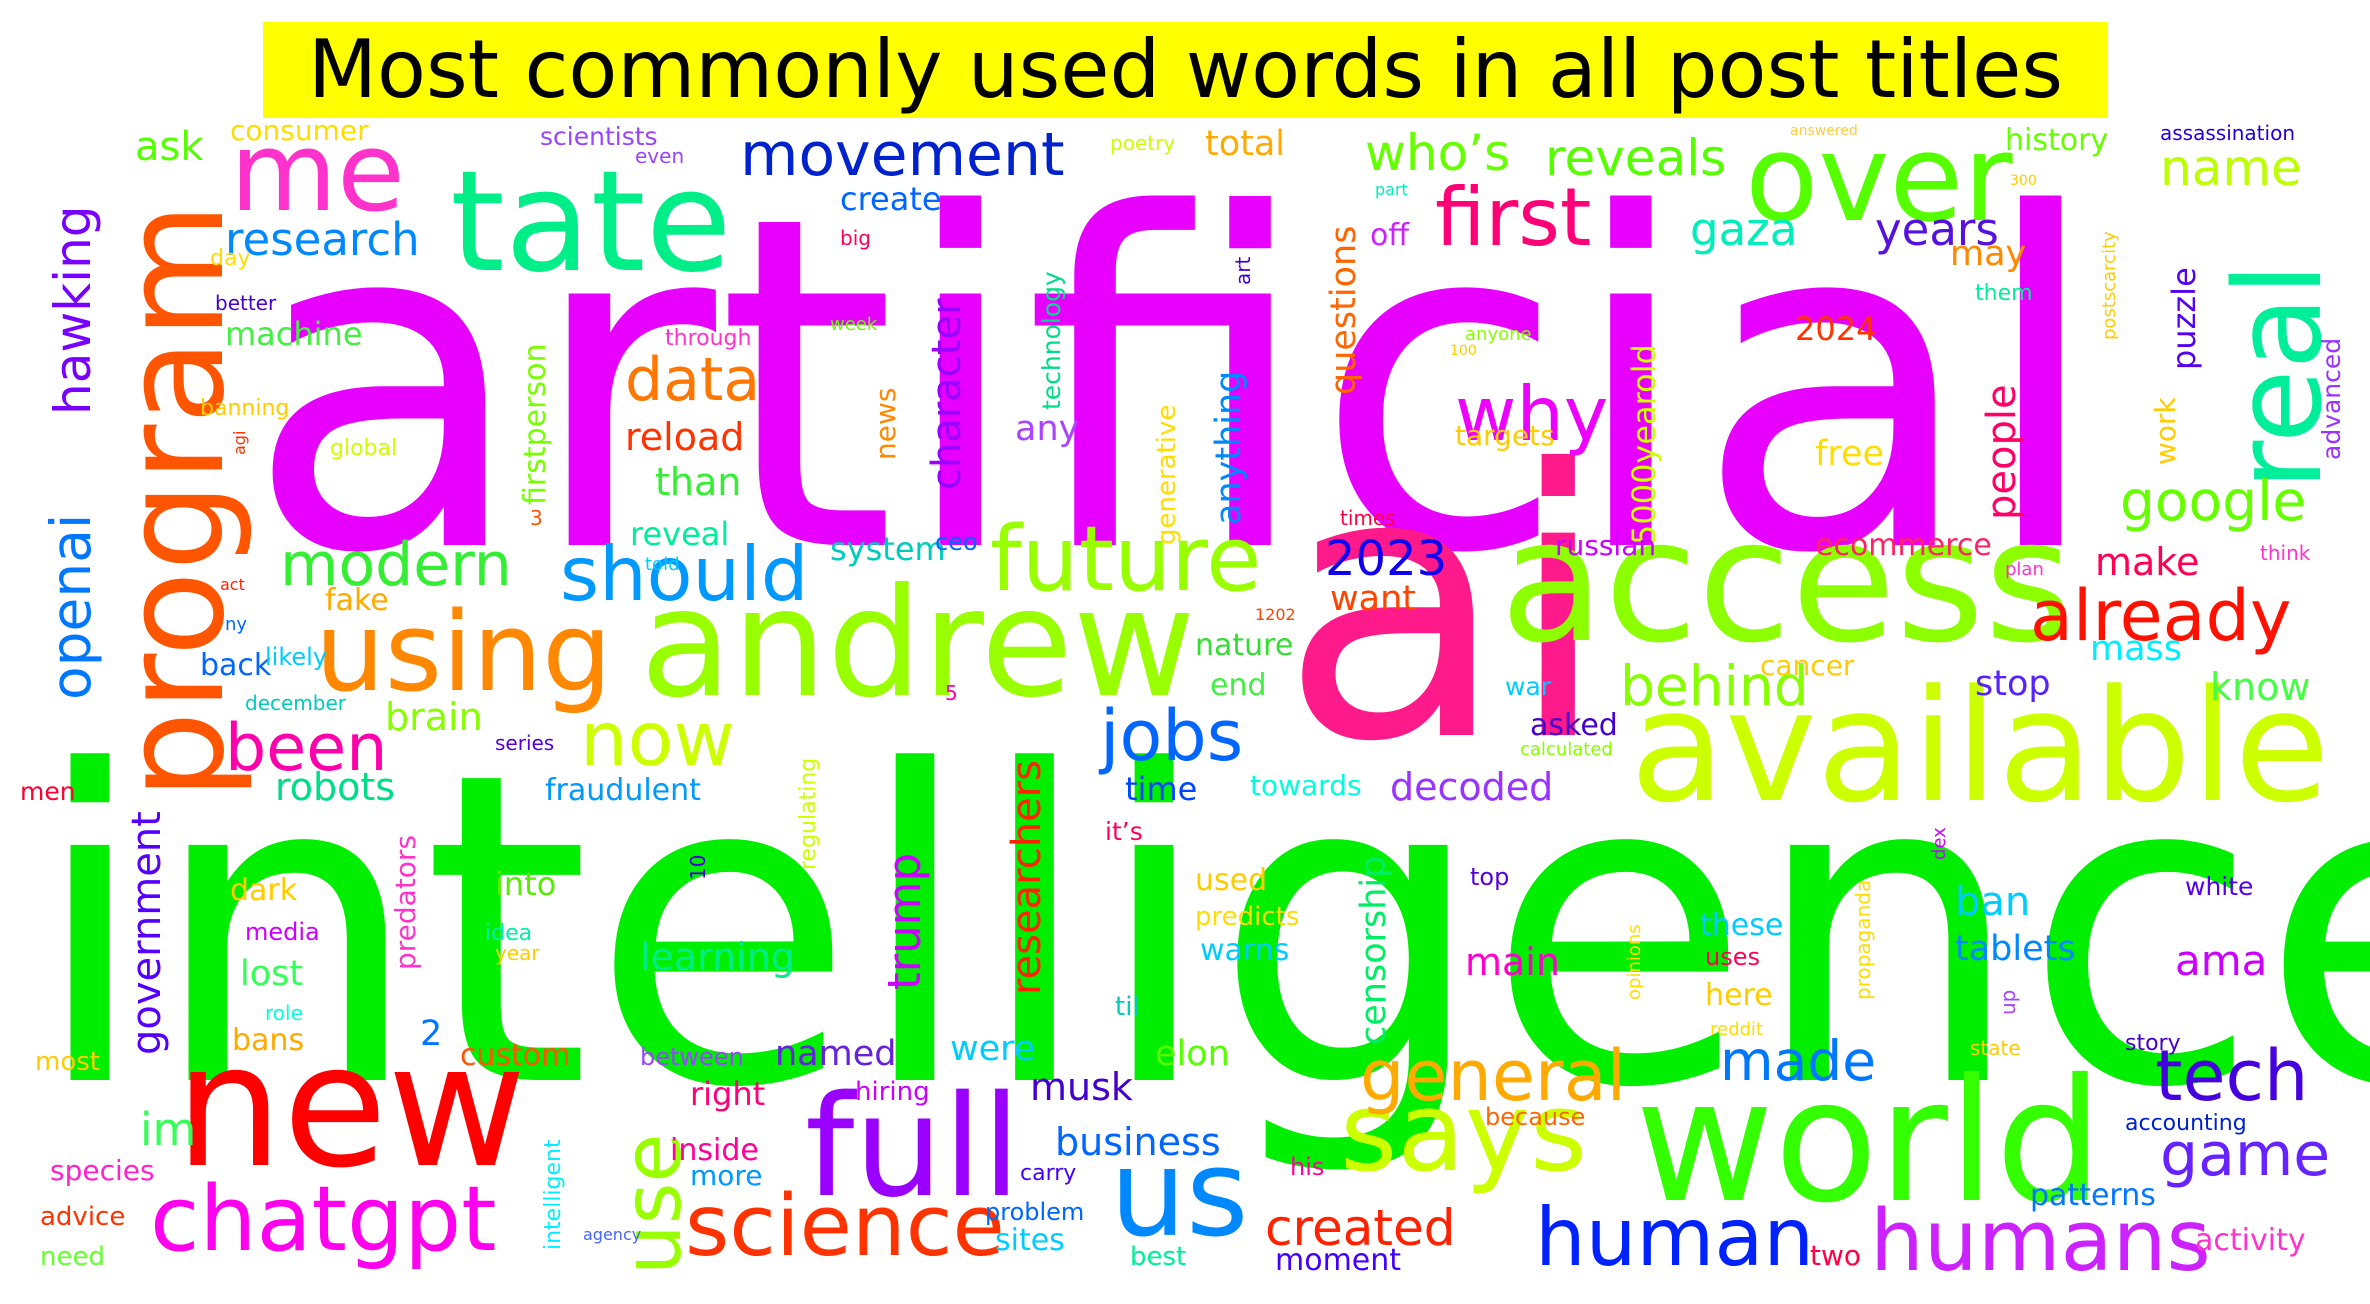 Image resolution: width=2370 pixels, height=1304 pixels. I want to click on word-more: more, so click(726, 1175).